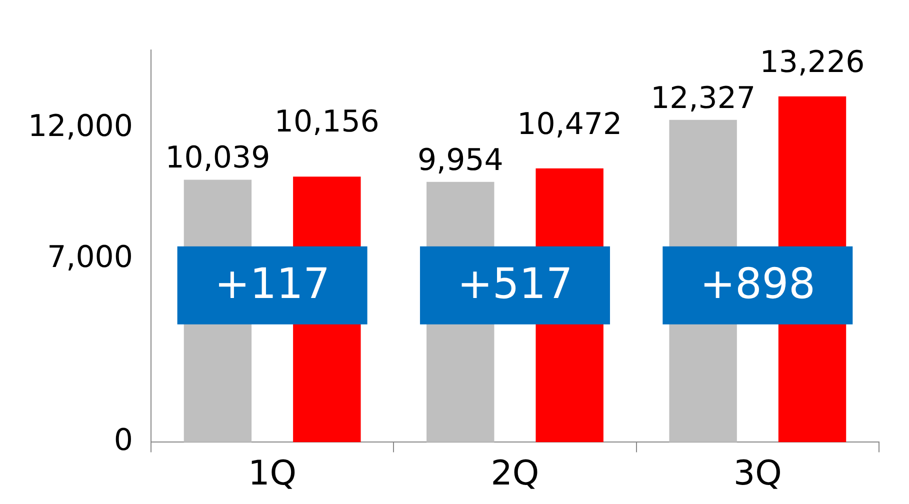  What do you see at coordinates (272, 283) in the screenshot?
I see `annotation: +117` at bounding box center [272, 283].